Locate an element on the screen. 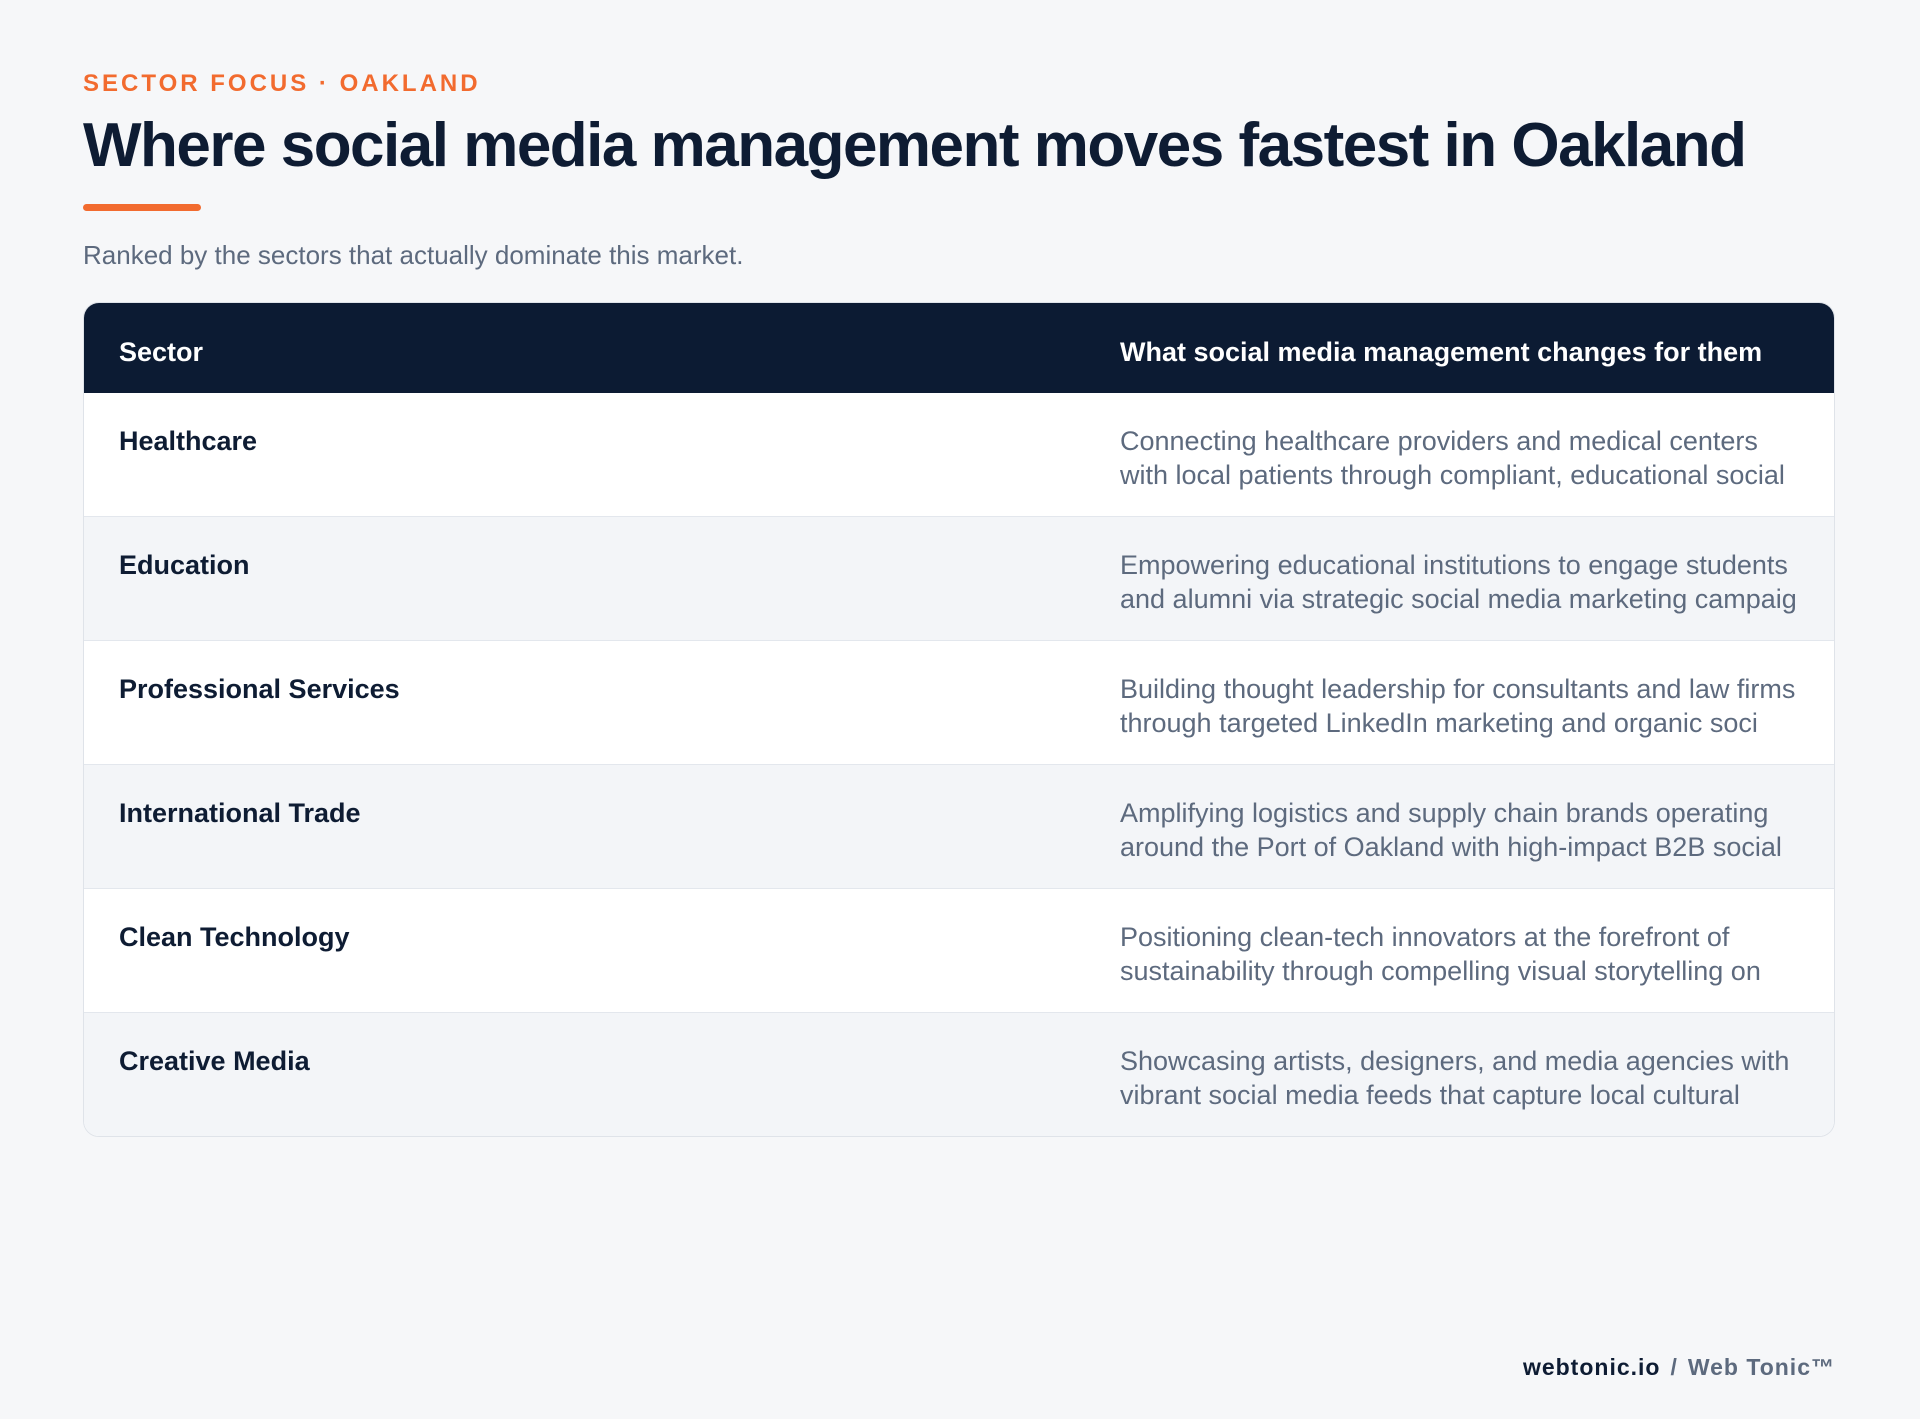 This screenshot has height=1419, width=1920. footer-brand: Web Tonic™ is located at coordinates (1761, 1367).